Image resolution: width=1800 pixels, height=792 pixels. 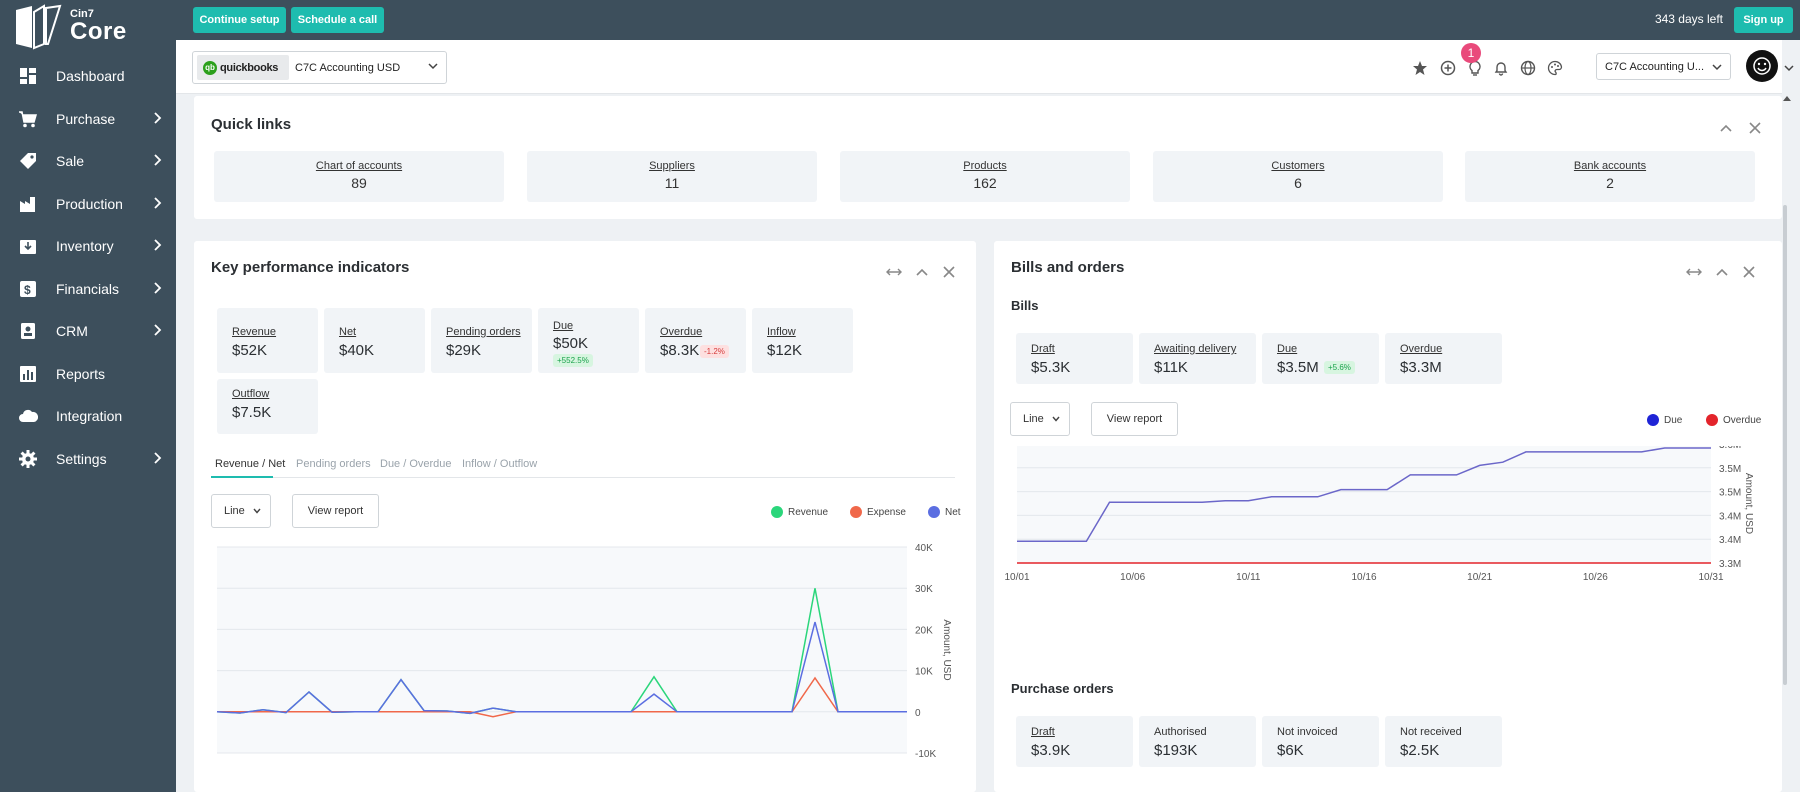 I want to click on quick-link-customers: Customers 6, so click(x=1298, y=176).